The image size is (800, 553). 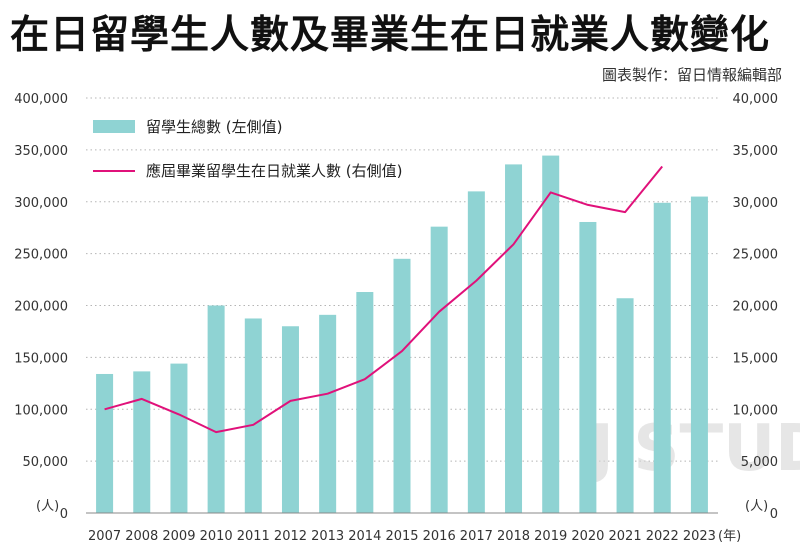 I want to click on y-right-tick-label: 10,000, so click(x=756, y=410).